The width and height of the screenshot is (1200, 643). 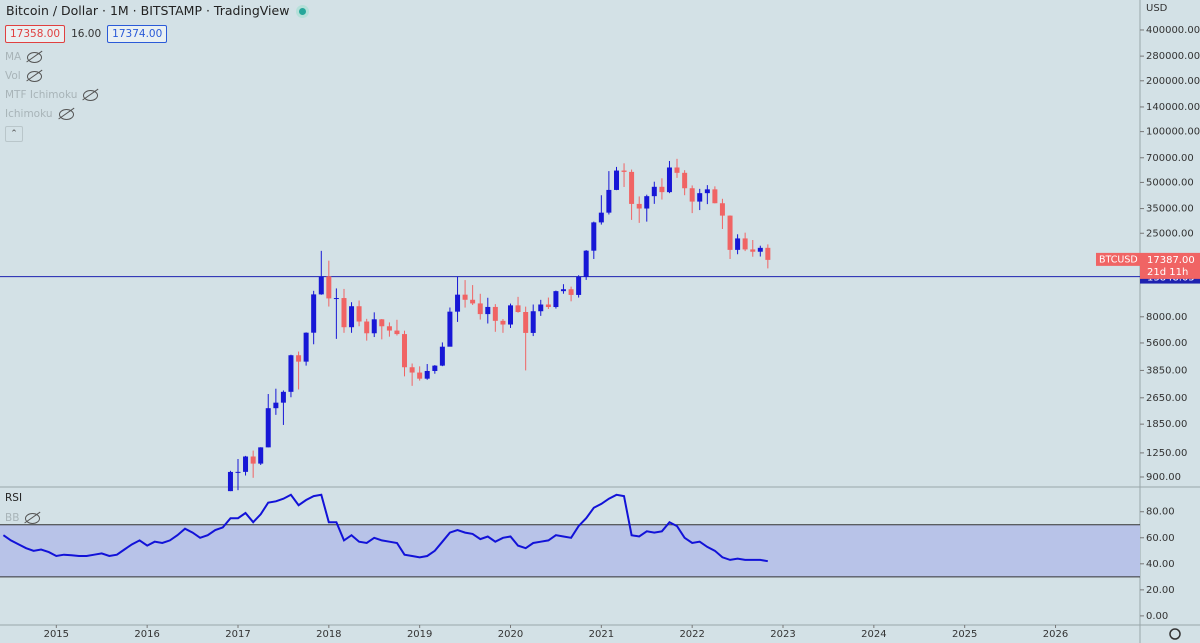 I want to click on x-tick-label: 2017, so click(x=237, y=634).